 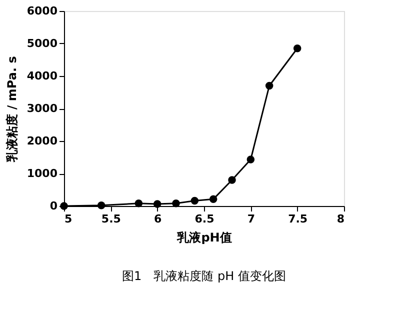 What do you see at coordinates (11, 109) in the screenshot?
I see `y-axis-title: 乳液粘度 / mPa. s` at bounding box center [11, 109].